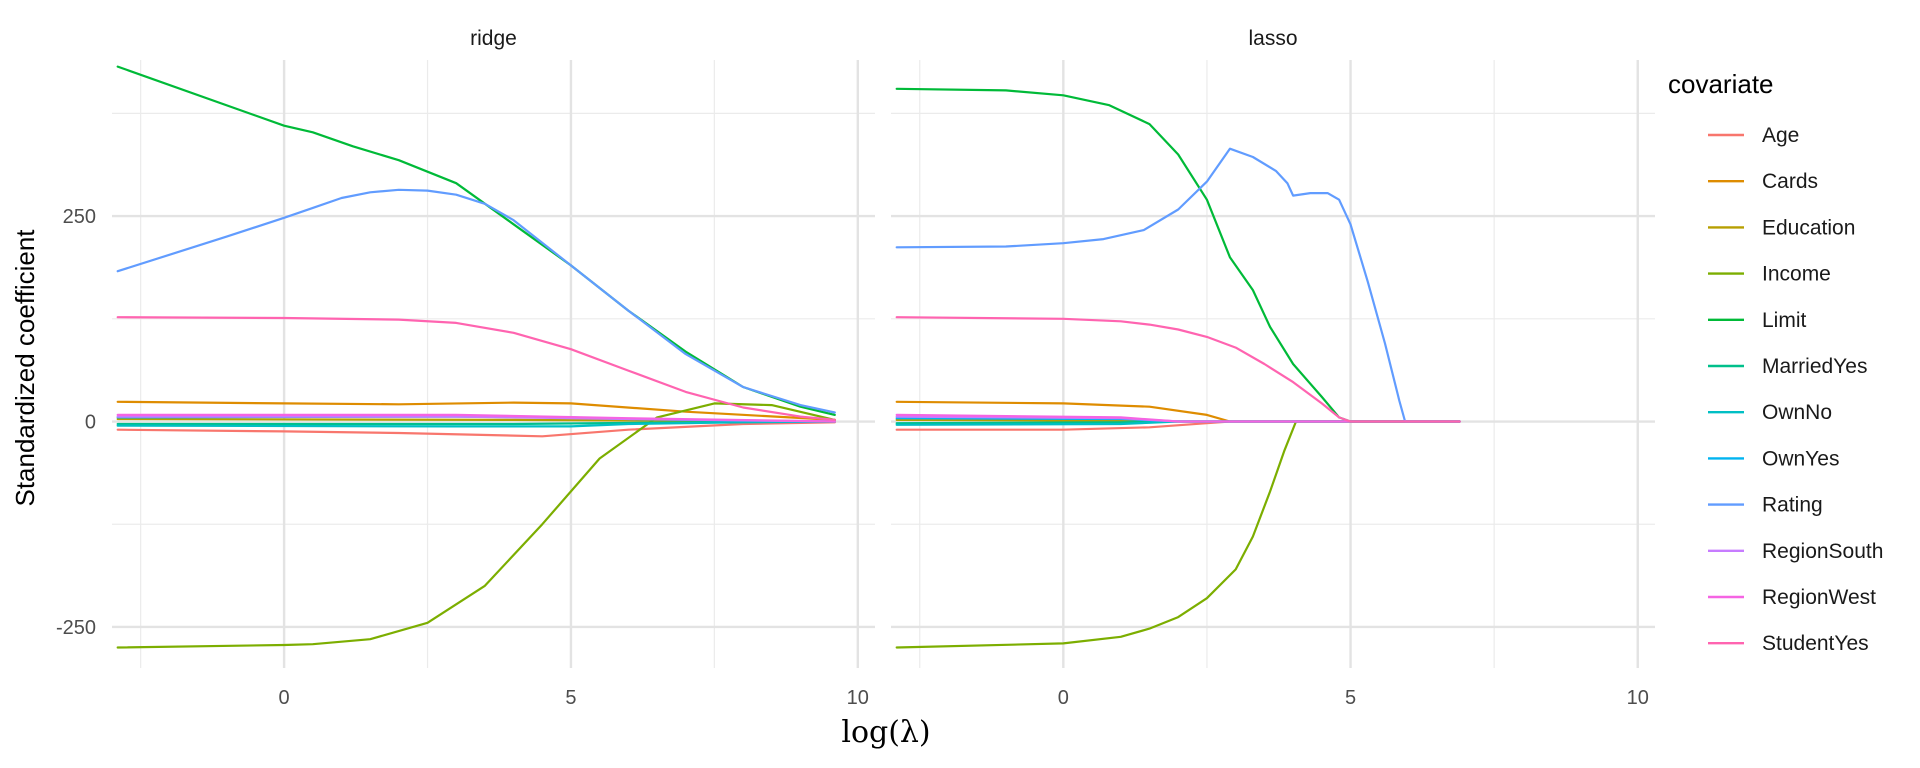  Describe the element at coordinates (1721, 84) in the screenshot. I see `legend-title: covariate` at that location.